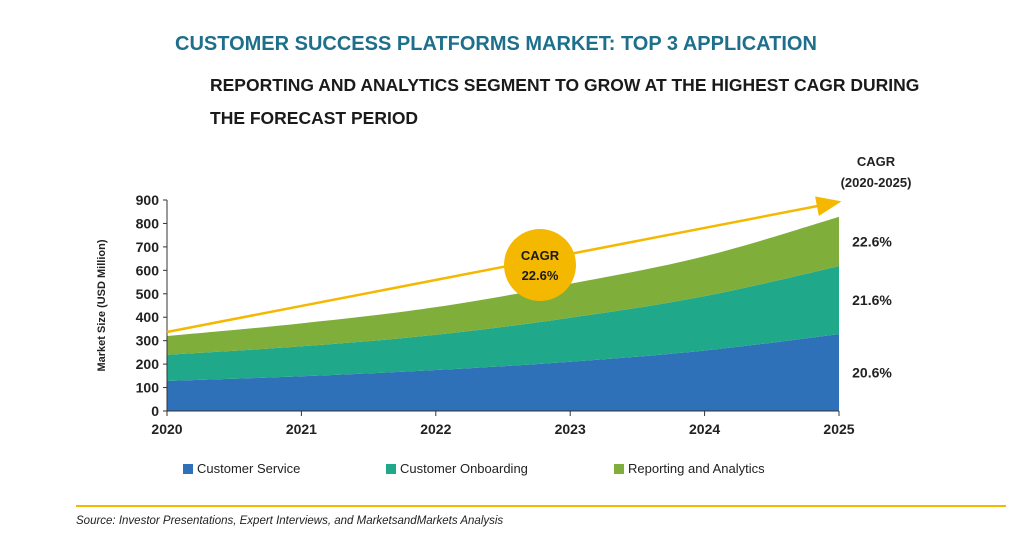 This screenshot has height=555, width=1024. What do you see at coordinates (540, 255) in the screenshot?
I see `cagr-bubble-label: CAGR` at bounding box center [540, 255].